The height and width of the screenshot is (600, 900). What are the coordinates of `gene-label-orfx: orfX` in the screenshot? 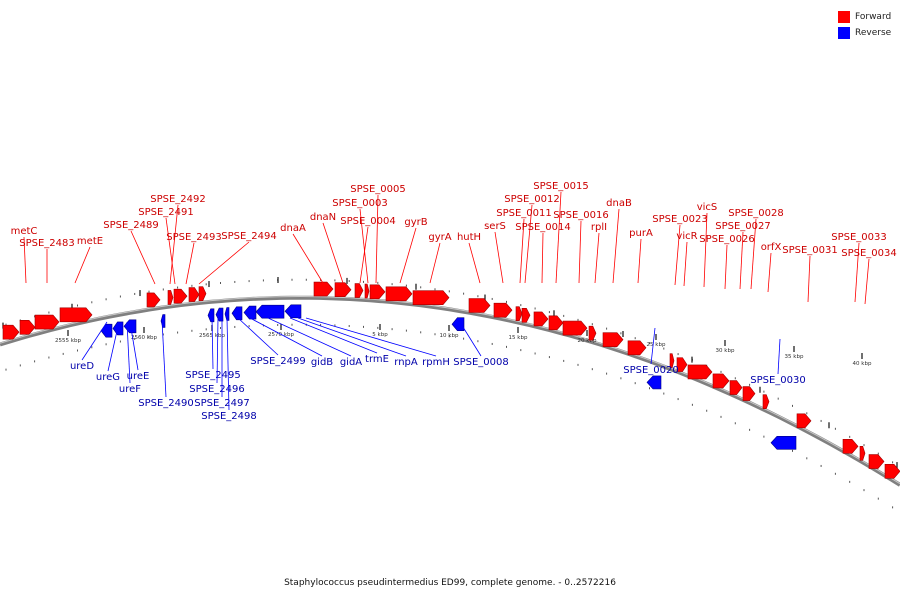 It's located at (771, 247).